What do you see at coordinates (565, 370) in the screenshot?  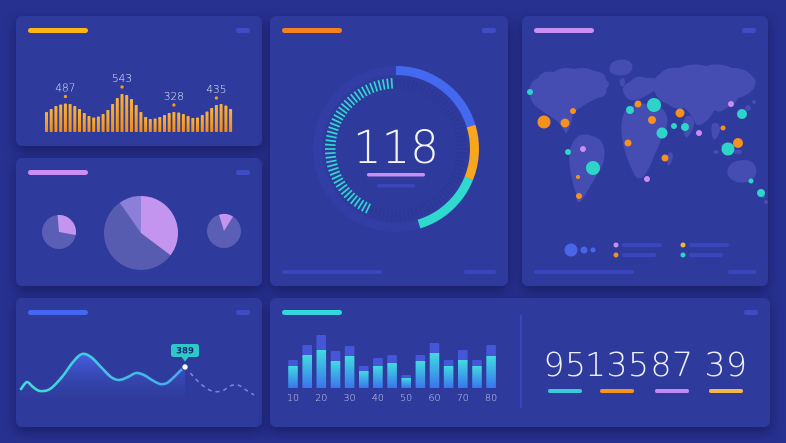 I see `stat-block: 95` at bounding box center [565, 370].